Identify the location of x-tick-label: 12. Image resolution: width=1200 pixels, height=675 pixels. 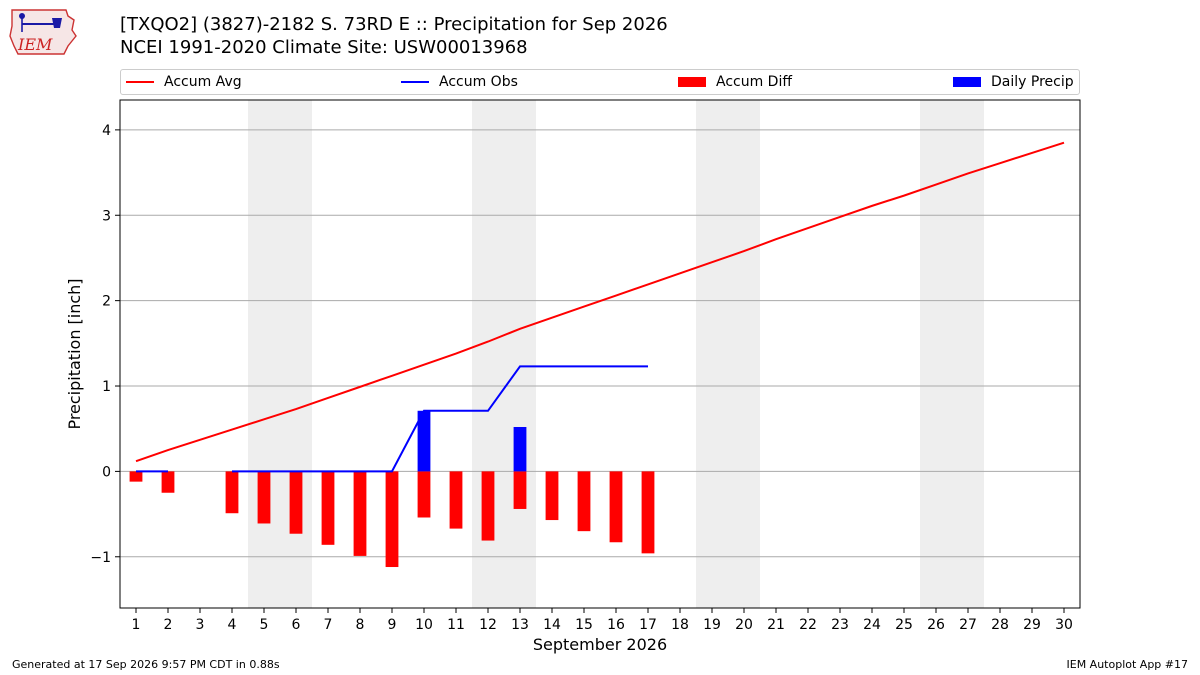
(488, 625).